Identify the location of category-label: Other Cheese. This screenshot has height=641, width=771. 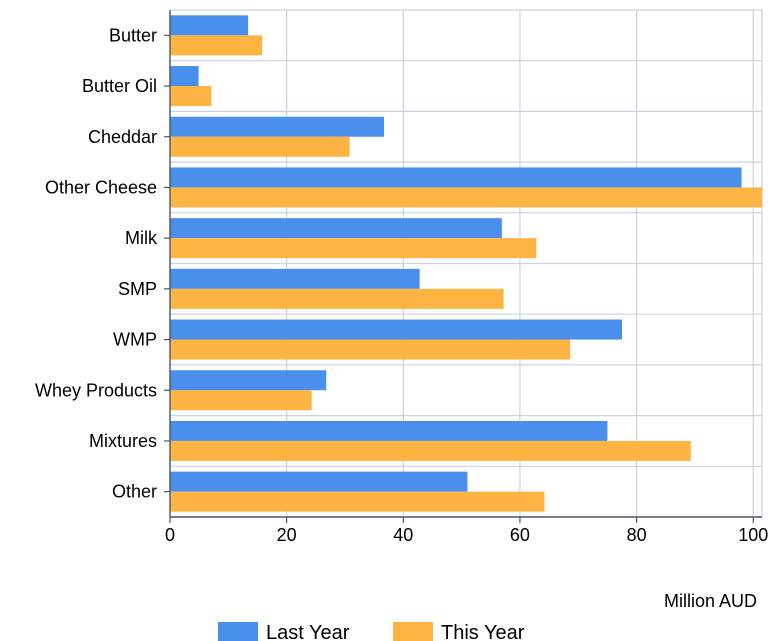
(101, 187).